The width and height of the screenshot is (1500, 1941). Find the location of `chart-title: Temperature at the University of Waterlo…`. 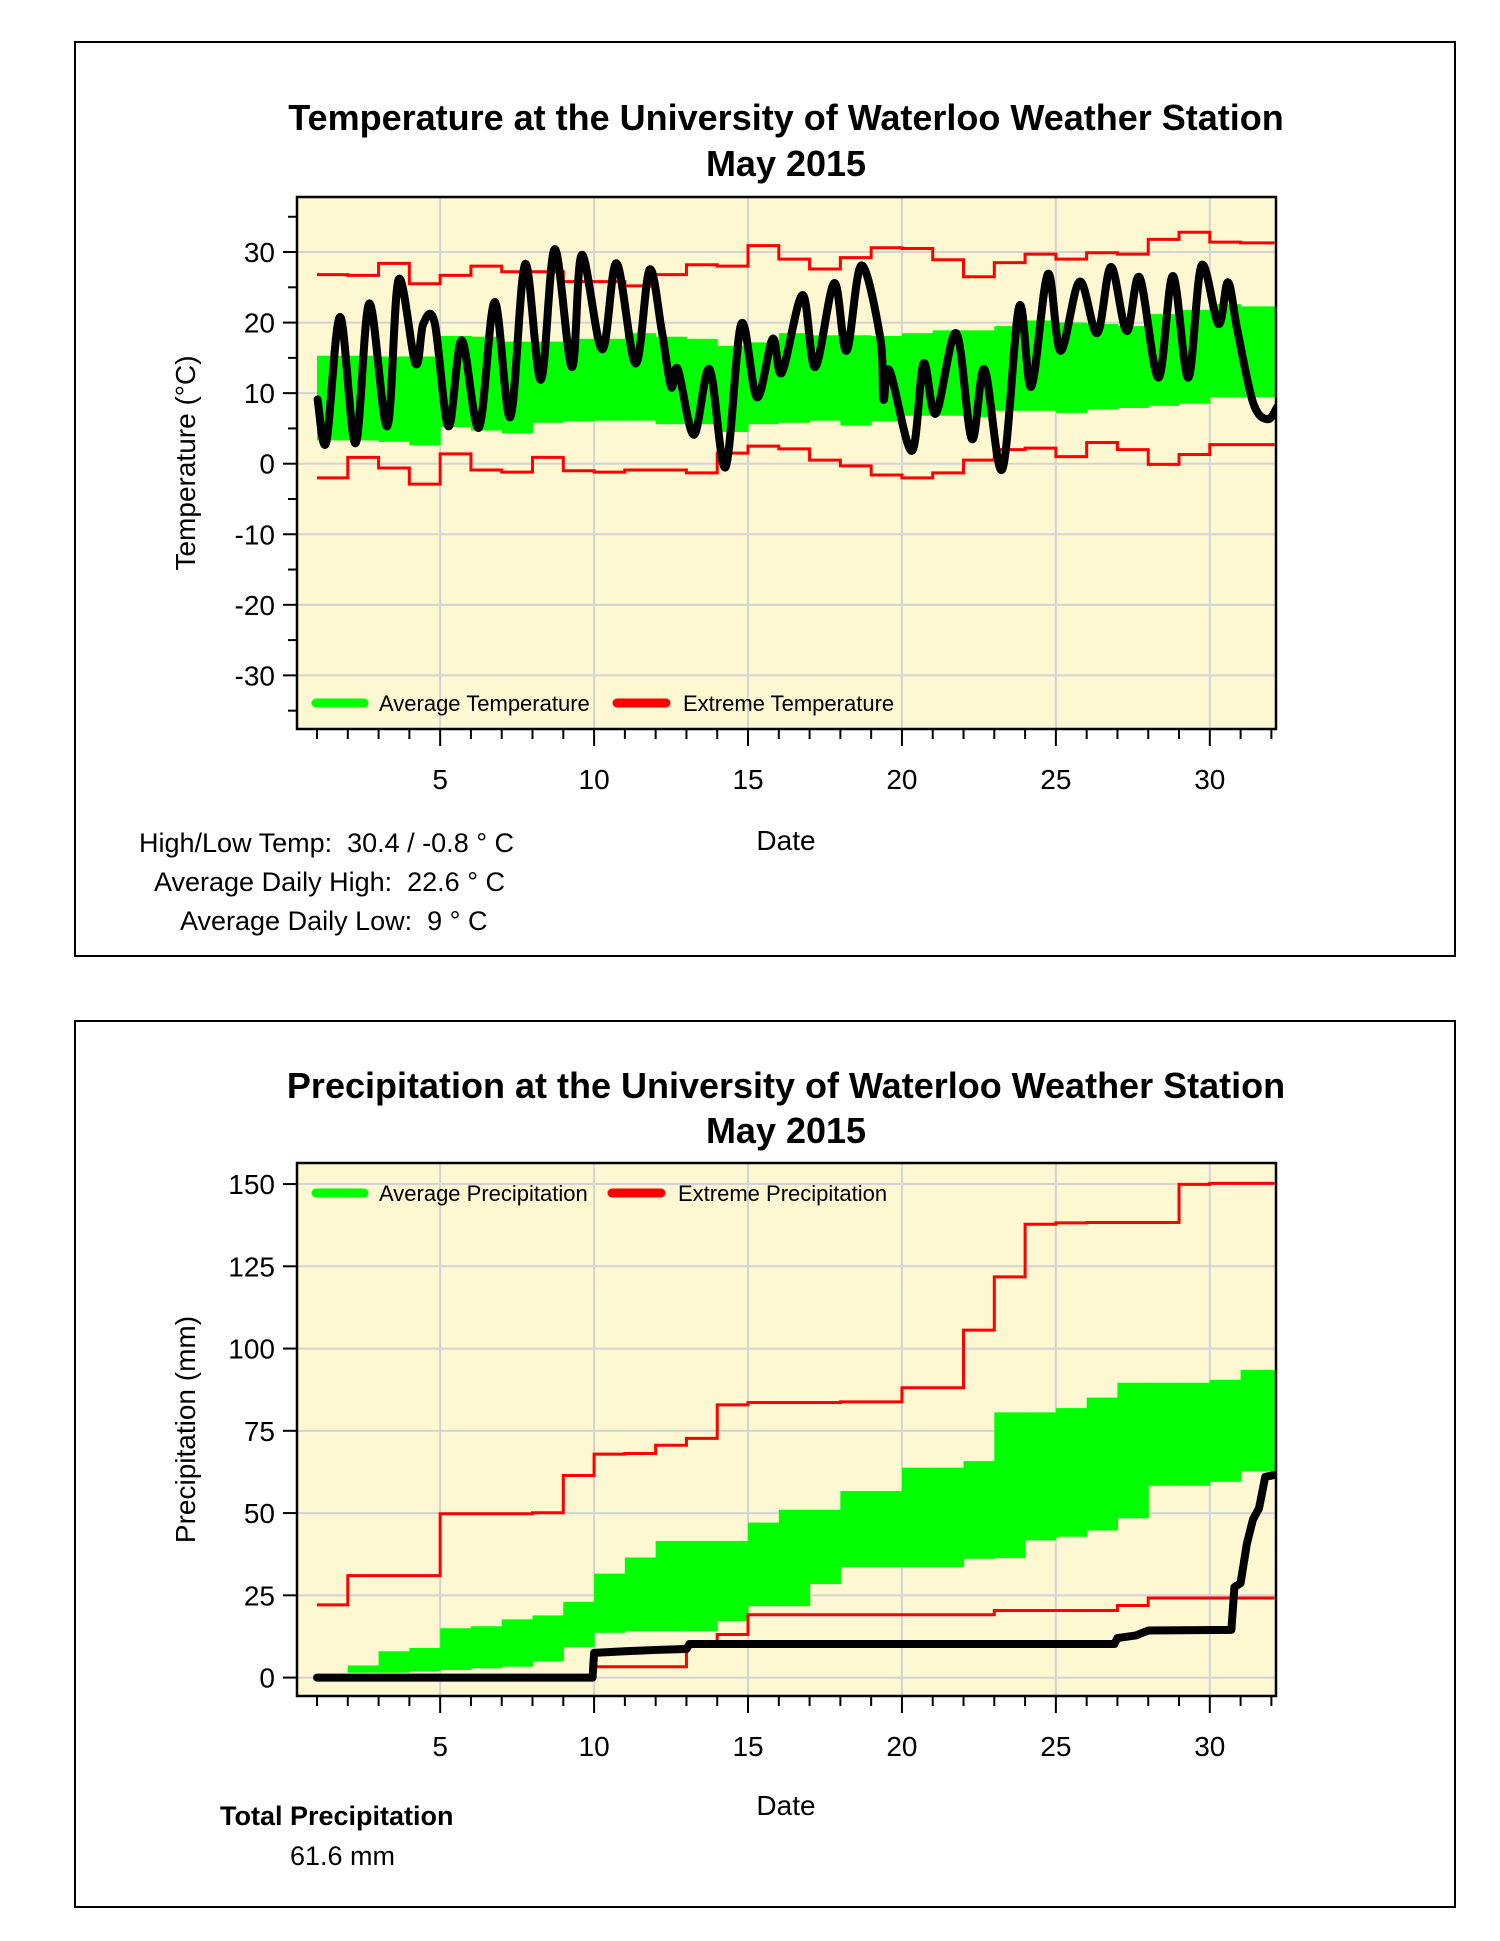

chart-title: Temperature at the University of Waterlo… is located at coordinates (786, 117).